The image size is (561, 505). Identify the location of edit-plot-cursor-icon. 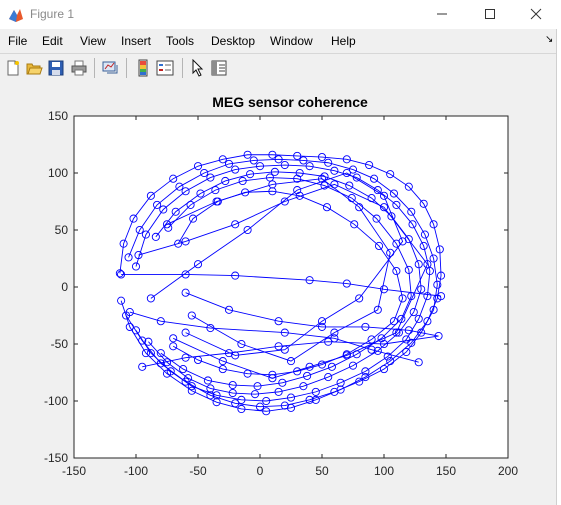
(198, 68).